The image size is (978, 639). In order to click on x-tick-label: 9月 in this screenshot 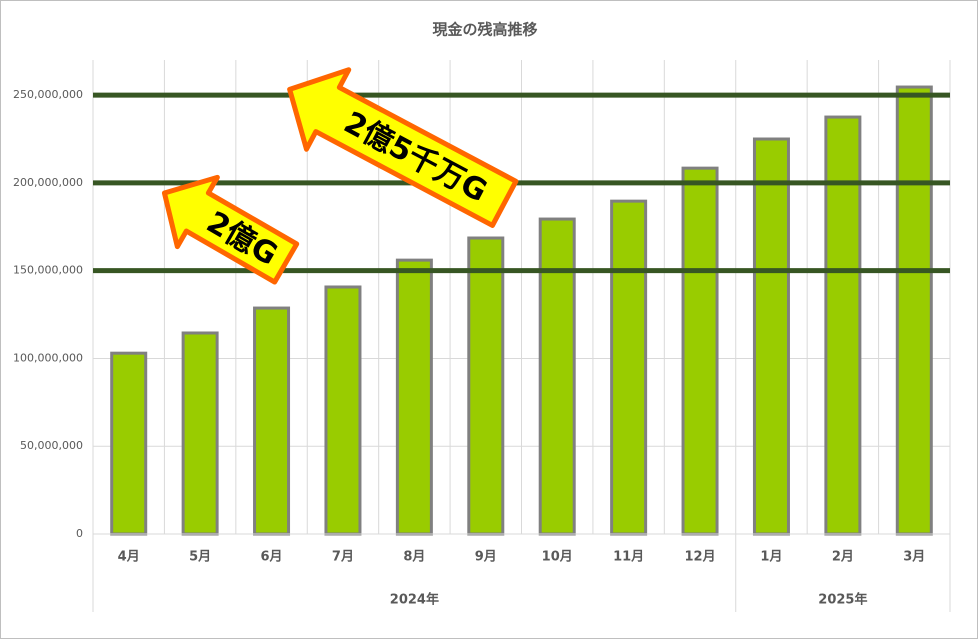, I will do `click(486, 557)`.